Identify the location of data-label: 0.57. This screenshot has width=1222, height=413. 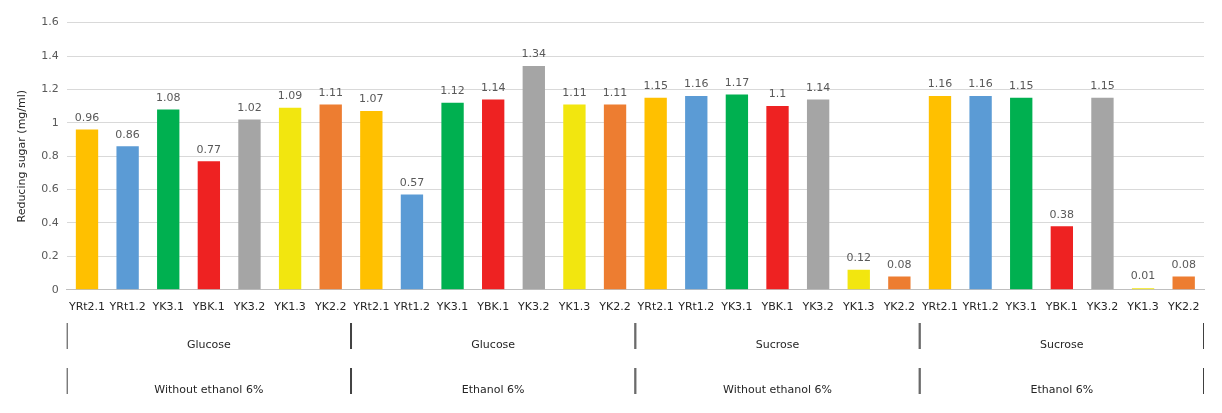
(412, 182).